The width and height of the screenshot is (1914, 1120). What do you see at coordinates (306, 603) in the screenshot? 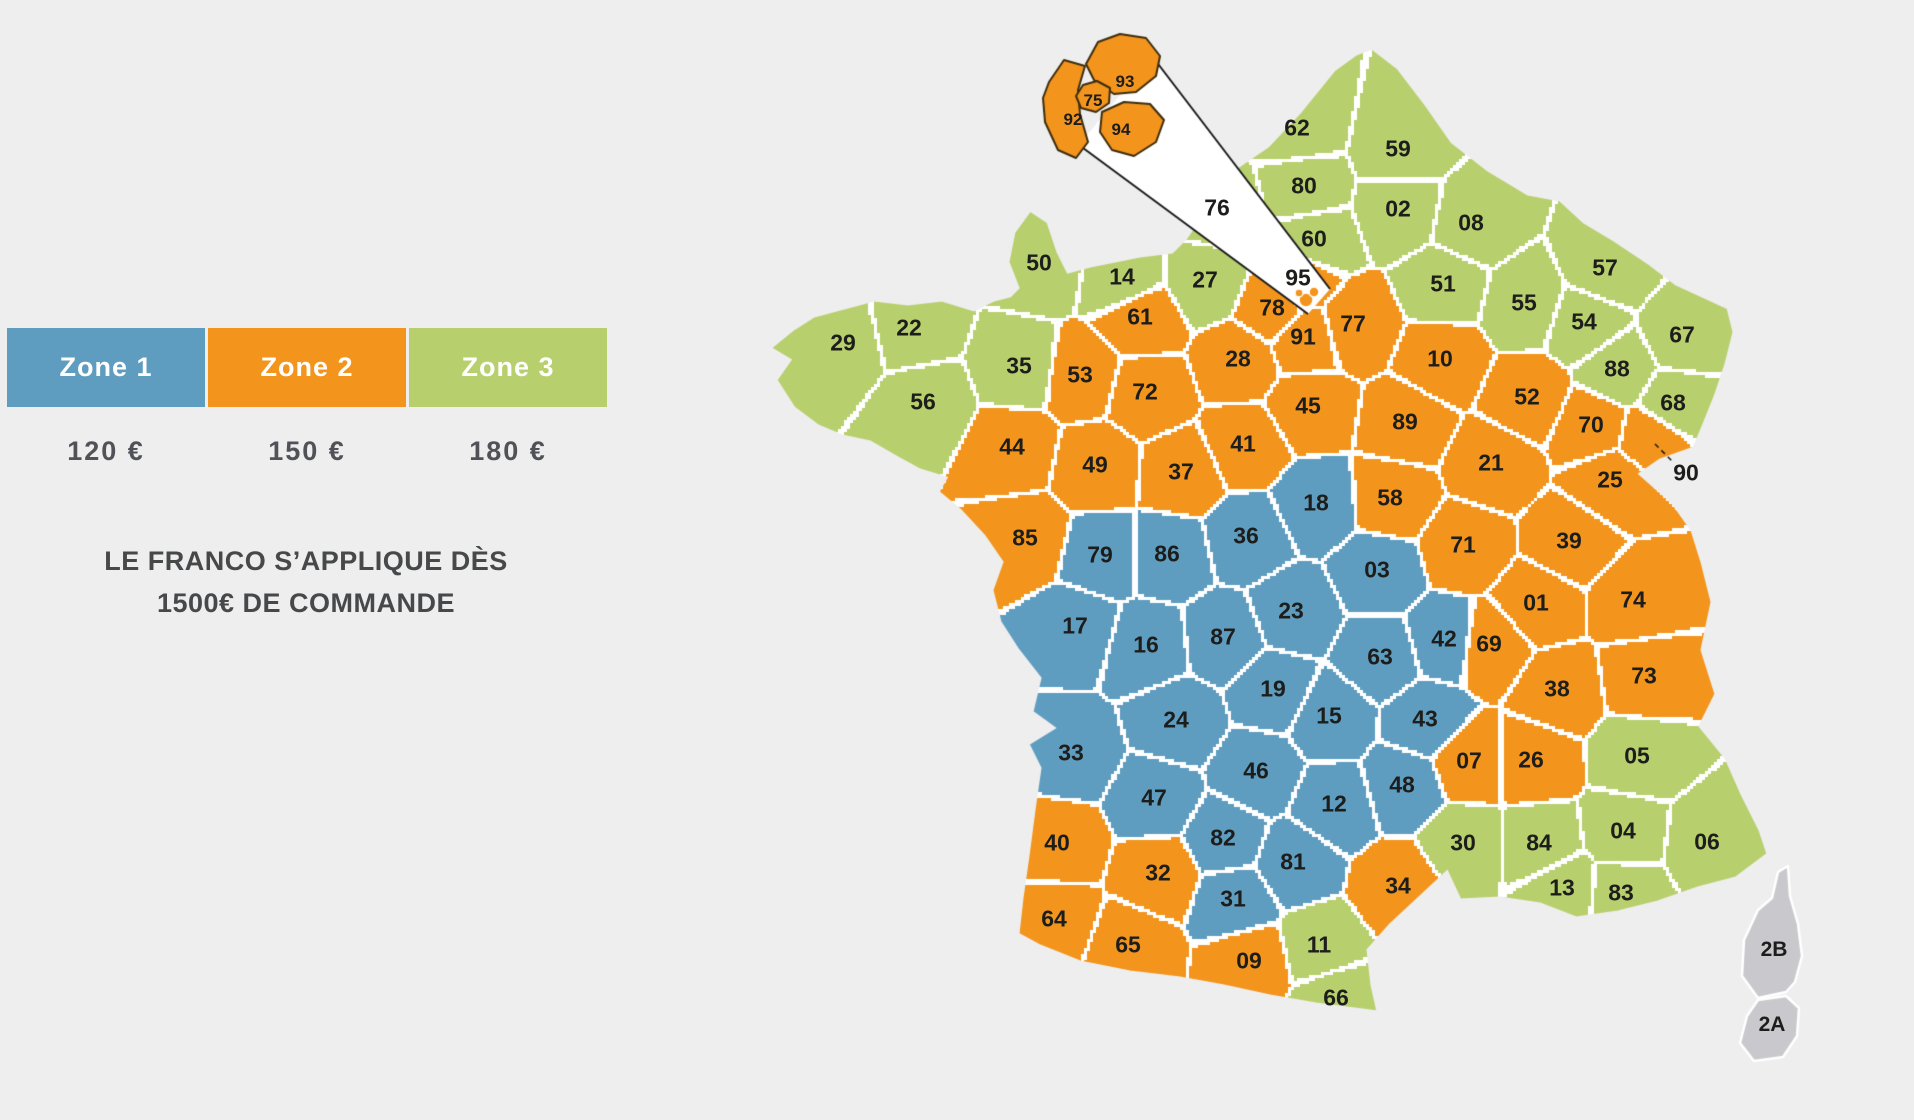
I see `free-shipping-note-line2: 1500€ DE COMMANDE` at bounding box center [306, 603].